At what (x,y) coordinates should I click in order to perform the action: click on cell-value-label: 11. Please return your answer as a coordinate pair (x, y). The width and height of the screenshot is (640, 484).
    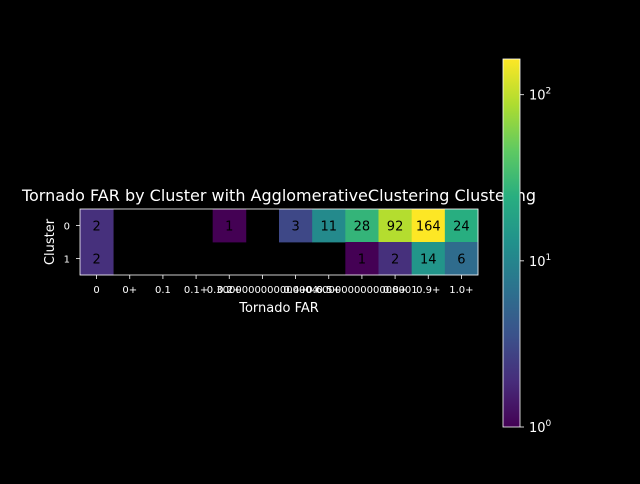
    Looking at the image, I should click on (328, 227).